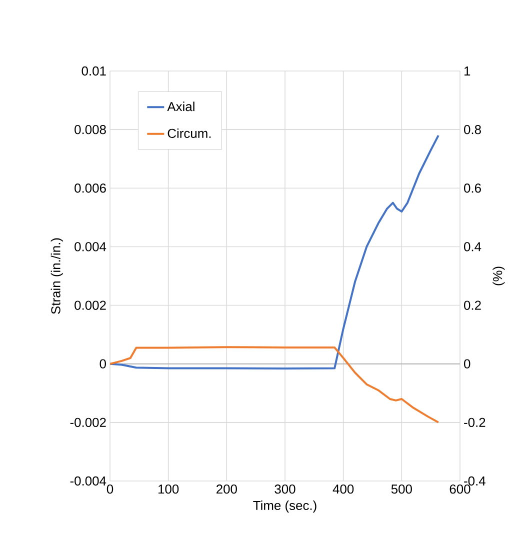  I want to click on y2-tick-label: -0.2, so click(475, 423).